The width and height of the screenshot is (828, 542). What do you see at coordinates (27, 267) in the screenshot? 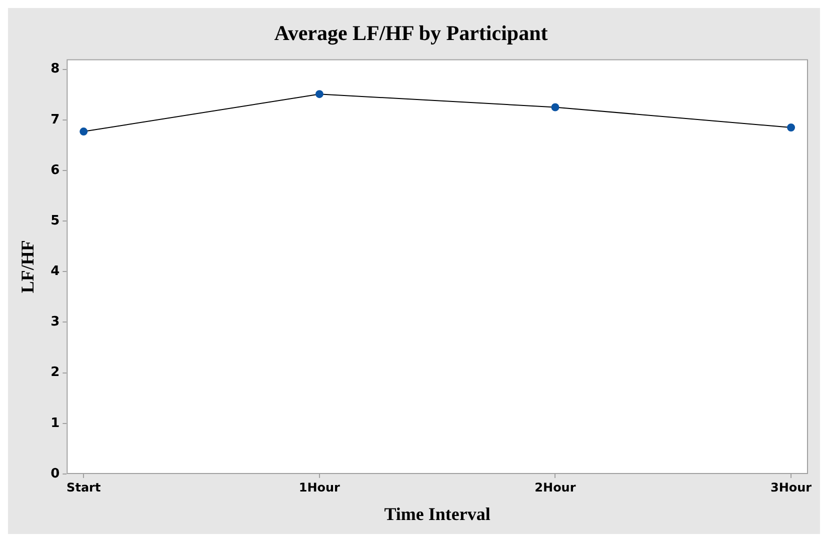
I see `y-axis-title: LF/HF` at bounding box center [27, 267].